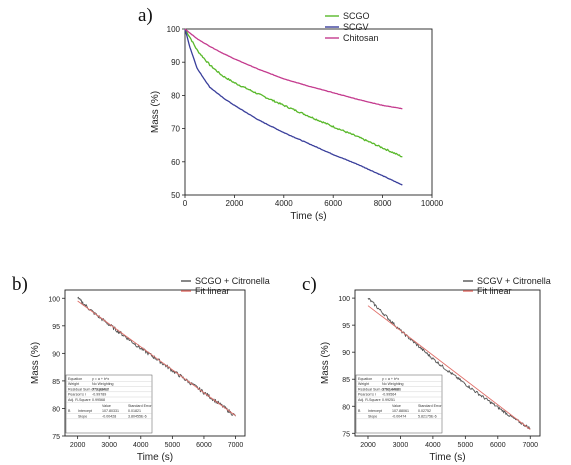 Image resolution: width=571 pixels, height=465 pixels. What do you see at coordinates (109, 416) in the screenshot?
I see `fit-table-param: -0.00428` at bounding box center [109, 416].